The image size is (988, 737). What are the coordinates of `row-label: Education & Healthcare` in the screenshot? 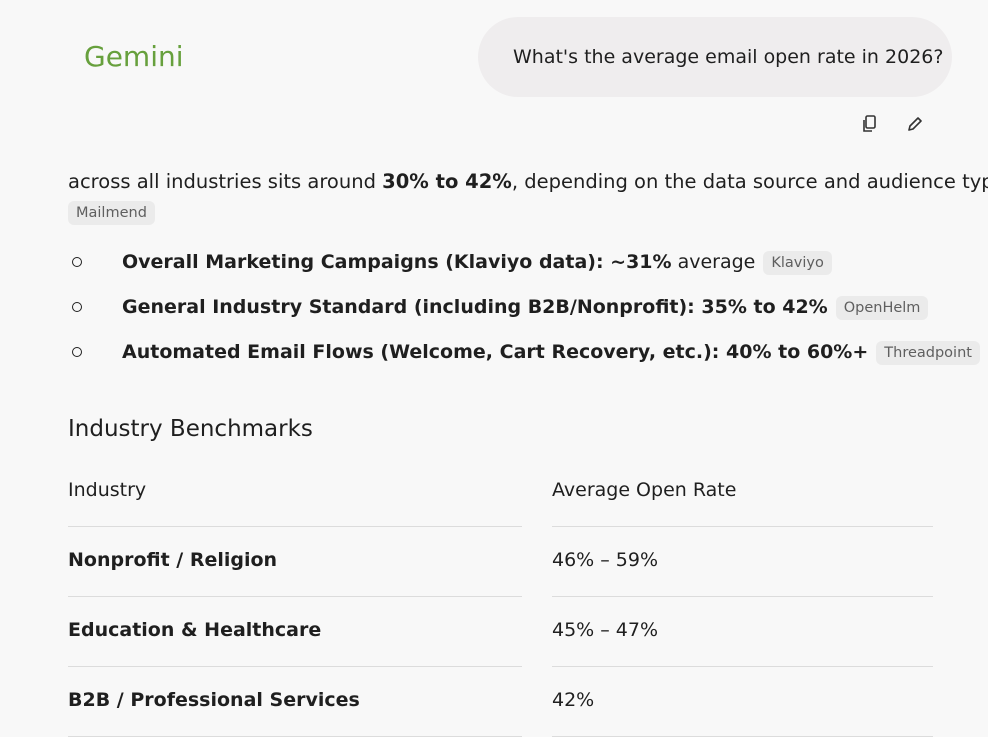 It's located at (195, 630).